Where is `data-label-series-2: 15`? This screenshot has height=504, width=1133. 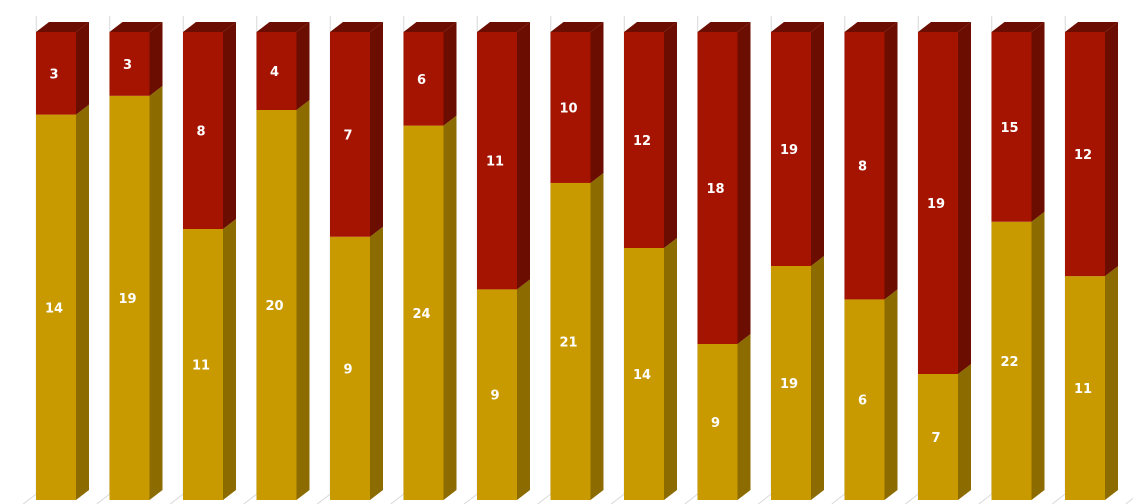 data-label-series-2: 15 is located at coordinates (1009, 128).